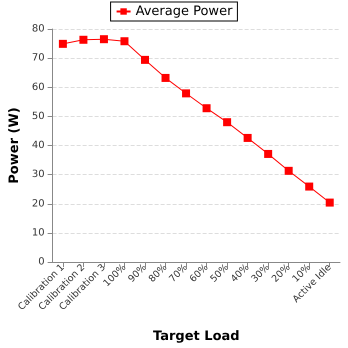  What do you see at coordinates (196, 336) in the screenshot?
I see `x-axis-title: Target Load` at bounding box center [196, 336].